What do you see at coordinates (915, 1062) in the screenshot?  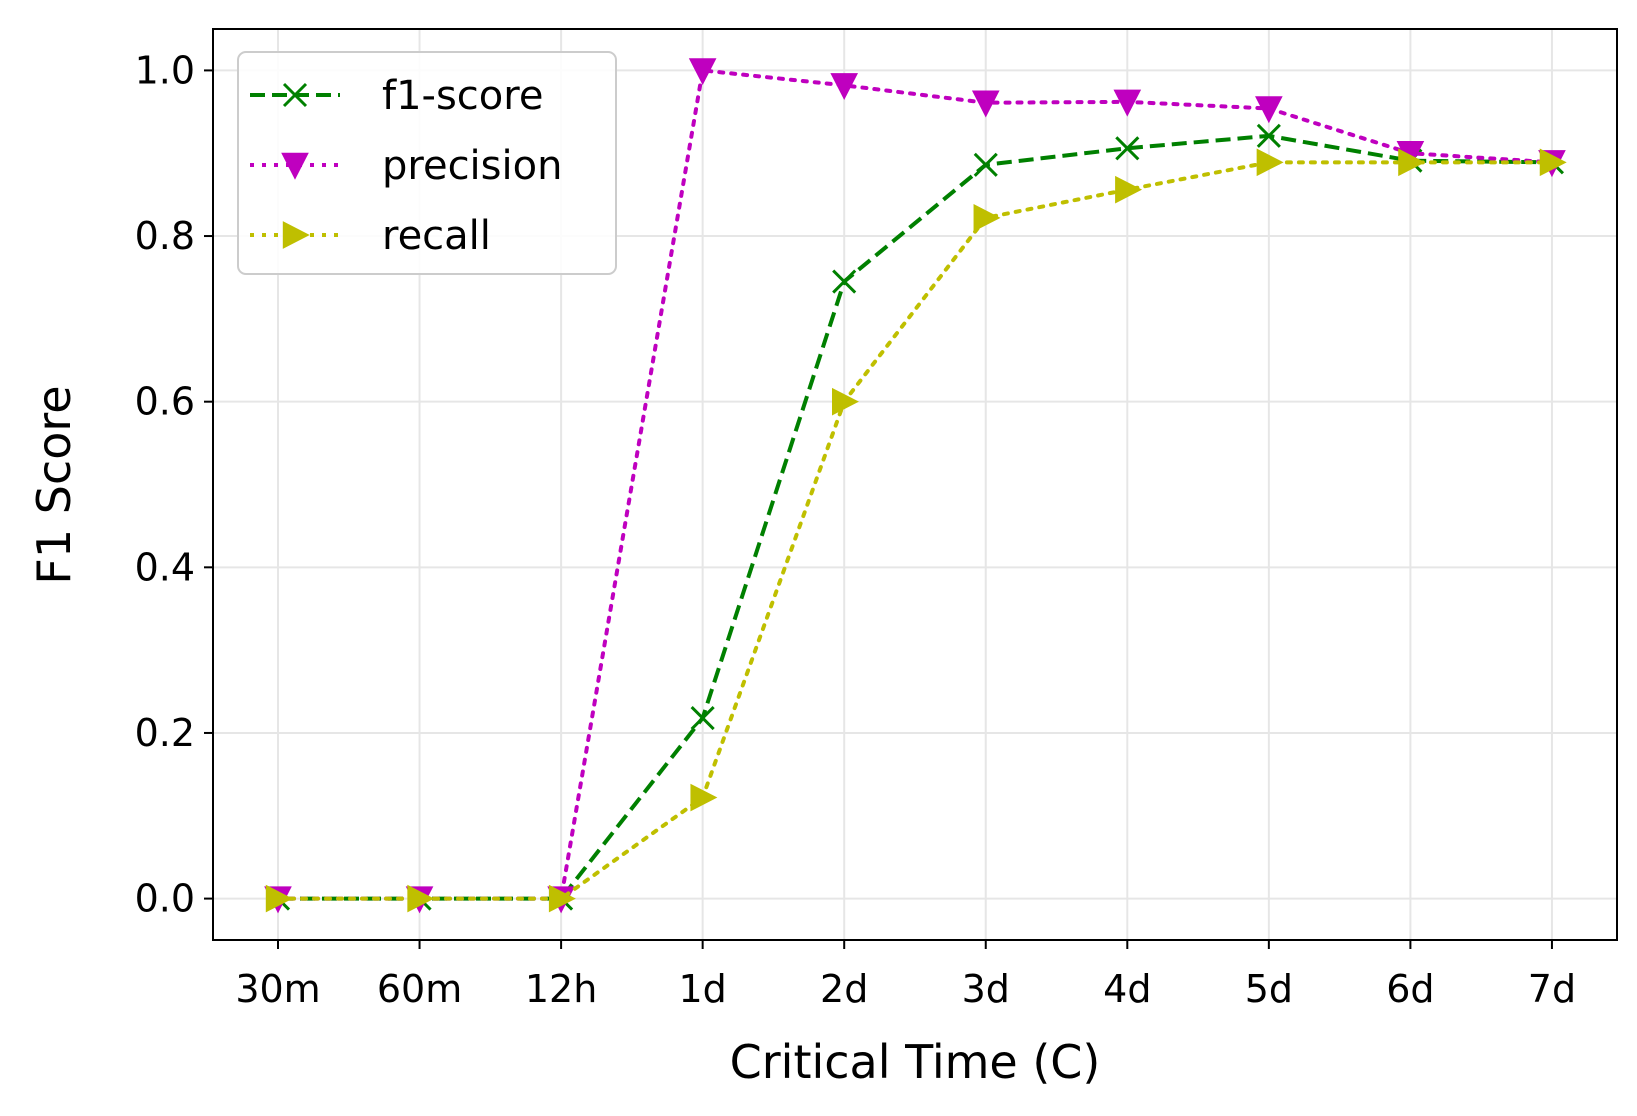 I see `x-axis-label: Critical Time (C)` at bounding box center [915, 1062].